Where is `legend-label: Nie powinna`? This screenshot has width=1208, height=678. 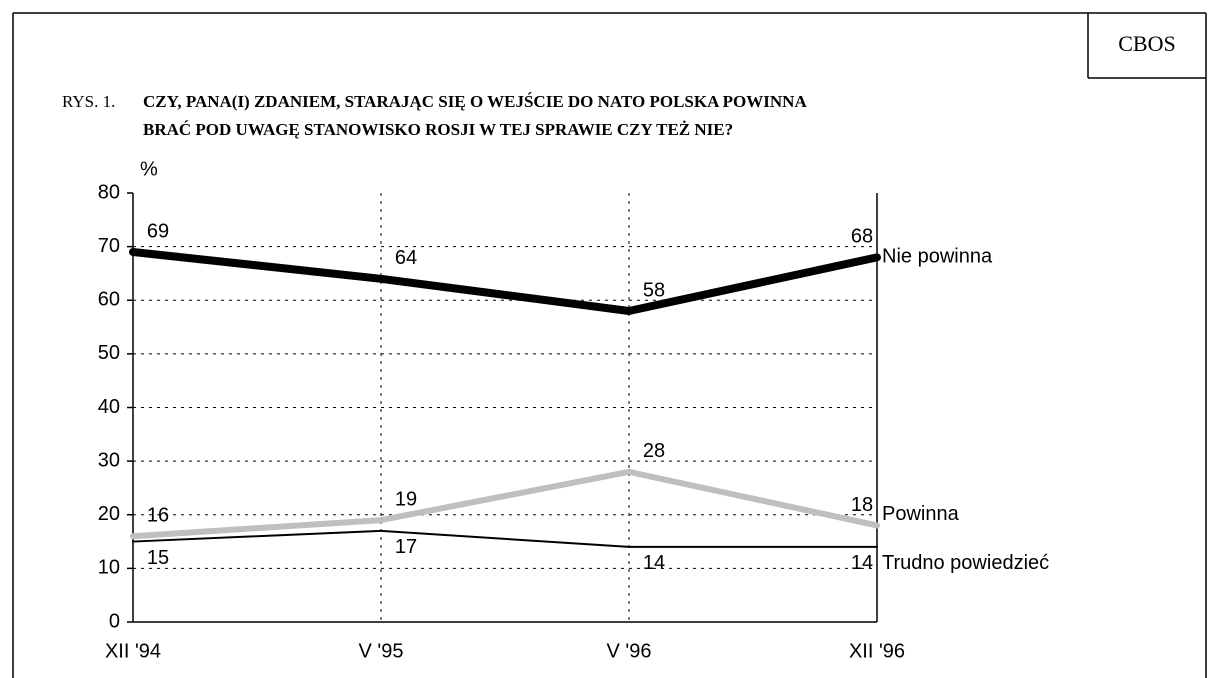
legend-label: Nie powinna is located at coordinates (937, 257).